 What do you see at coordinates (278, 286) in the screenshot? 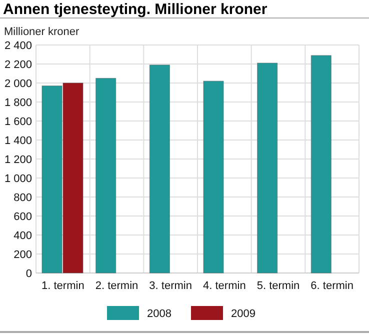
I see `x-tick-label: 5. termin` at bounding box center [278, 286].